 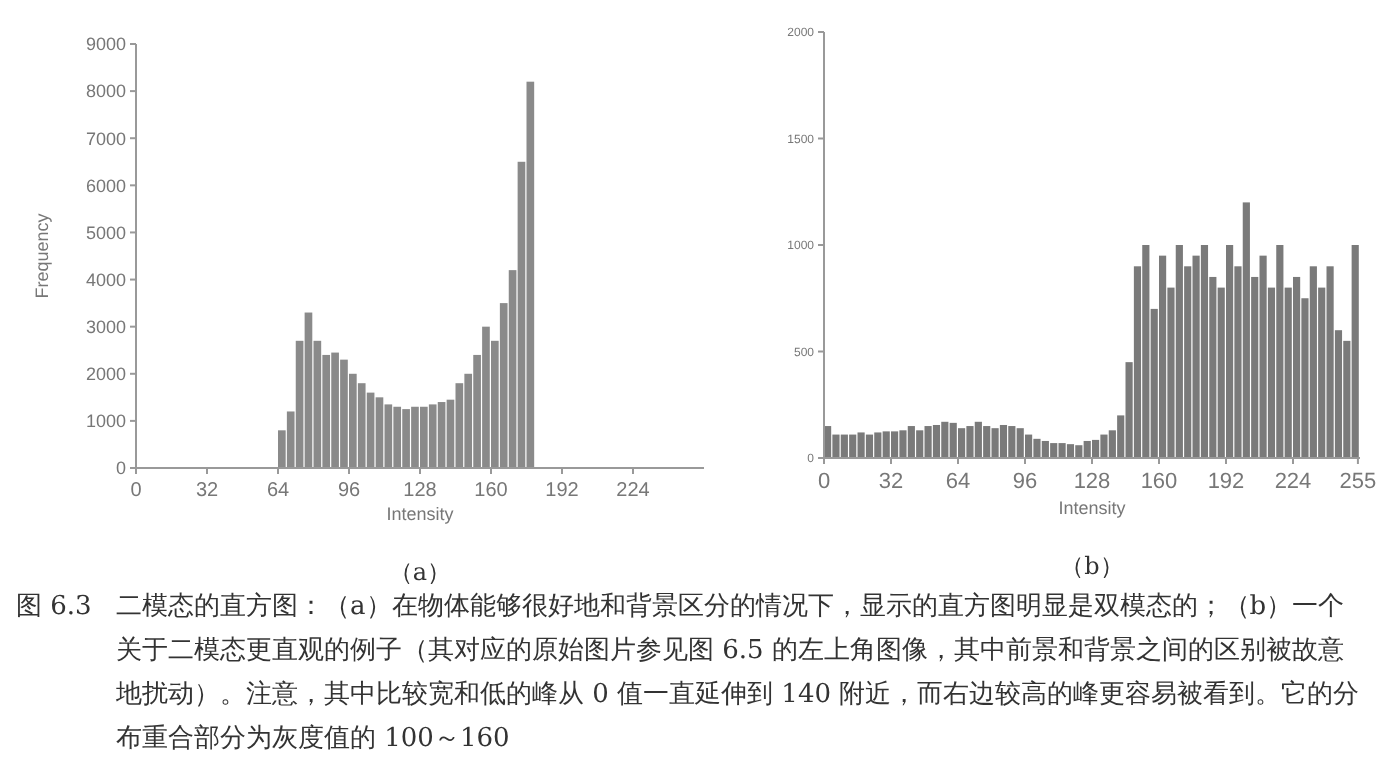 What do you see at coordinates (105, 279) in the screenshot?
I see `y-tick-label: 4000` at bounding box center [105, 279].